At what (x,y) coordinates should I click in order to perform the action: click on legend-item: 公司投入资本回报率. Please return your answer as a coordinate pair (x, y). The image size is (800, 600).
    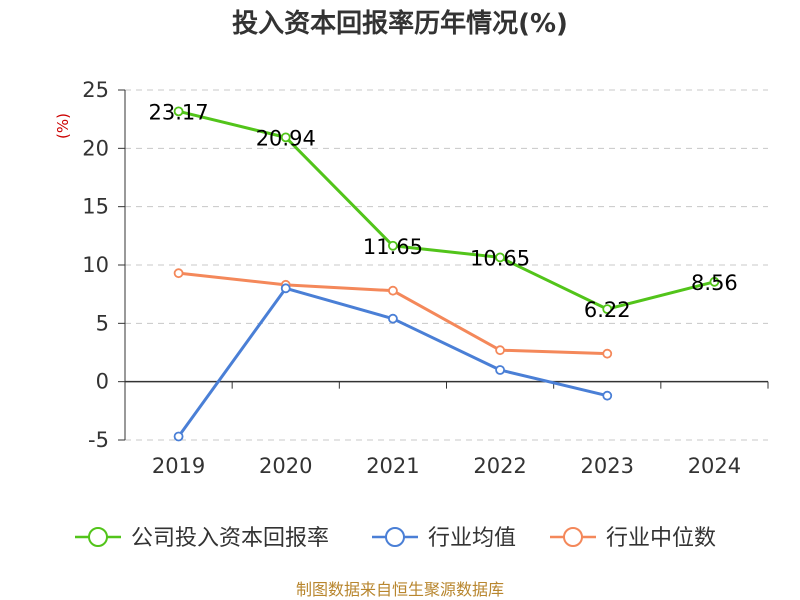
    Looking at the image, I should click on (202, 538).